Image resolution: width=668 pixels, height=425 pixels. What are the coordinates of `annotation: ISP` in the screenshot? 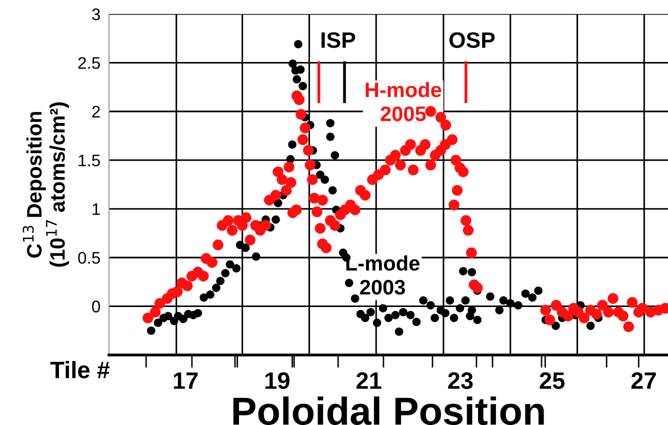 It's located at (339, 40).